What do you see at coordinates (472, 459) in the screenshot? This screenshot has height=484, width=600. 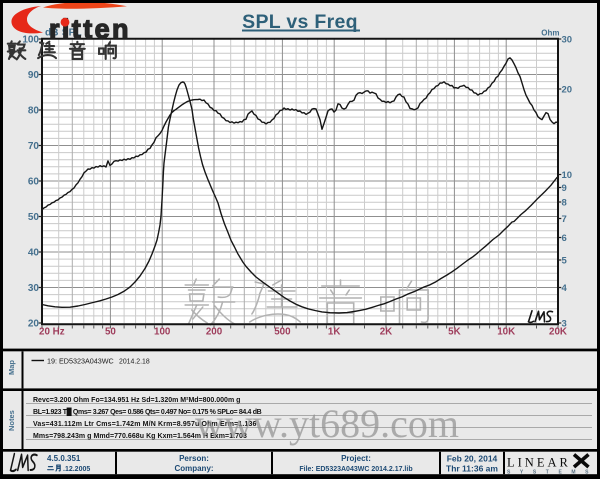 I see `svg-text: Feb 20, 2014` at bounding box center [472, 459].